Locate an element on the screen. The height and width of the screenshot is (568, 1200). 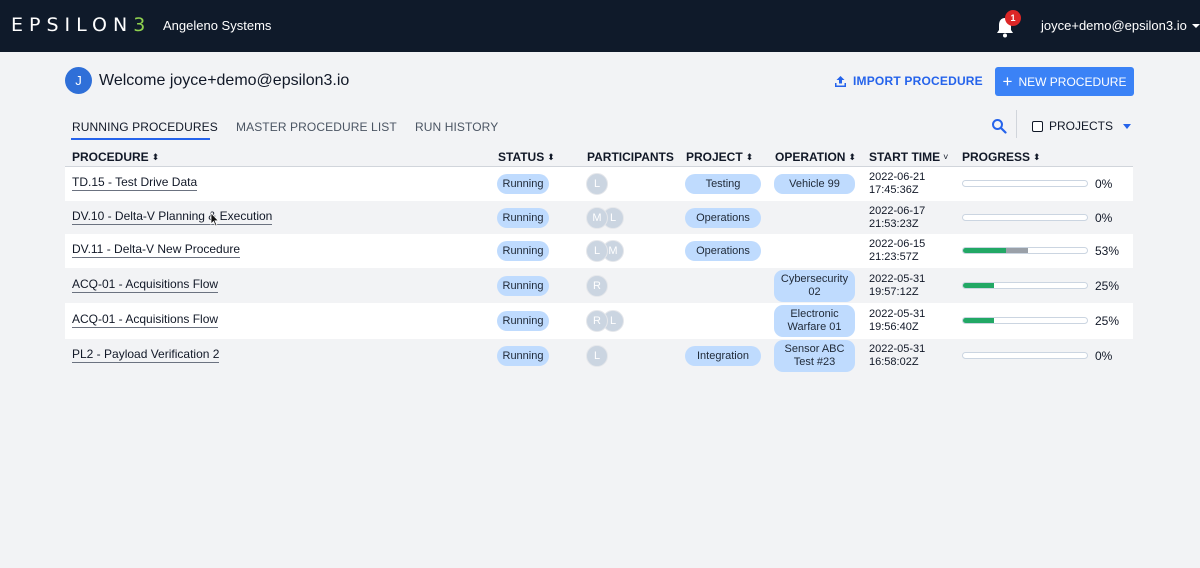
column-header-label: PROCEDURE is located at coordinates (110, 157).